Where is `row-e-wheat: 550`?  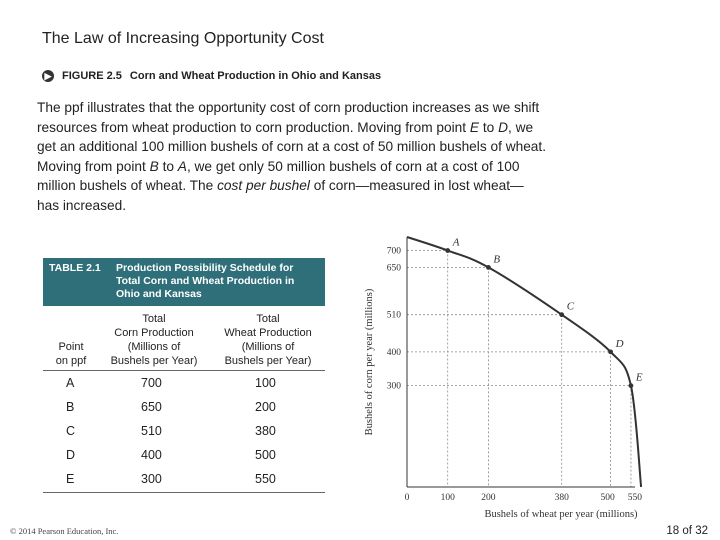 row-e-wheat: 550 is located at coordinates (265, 479).